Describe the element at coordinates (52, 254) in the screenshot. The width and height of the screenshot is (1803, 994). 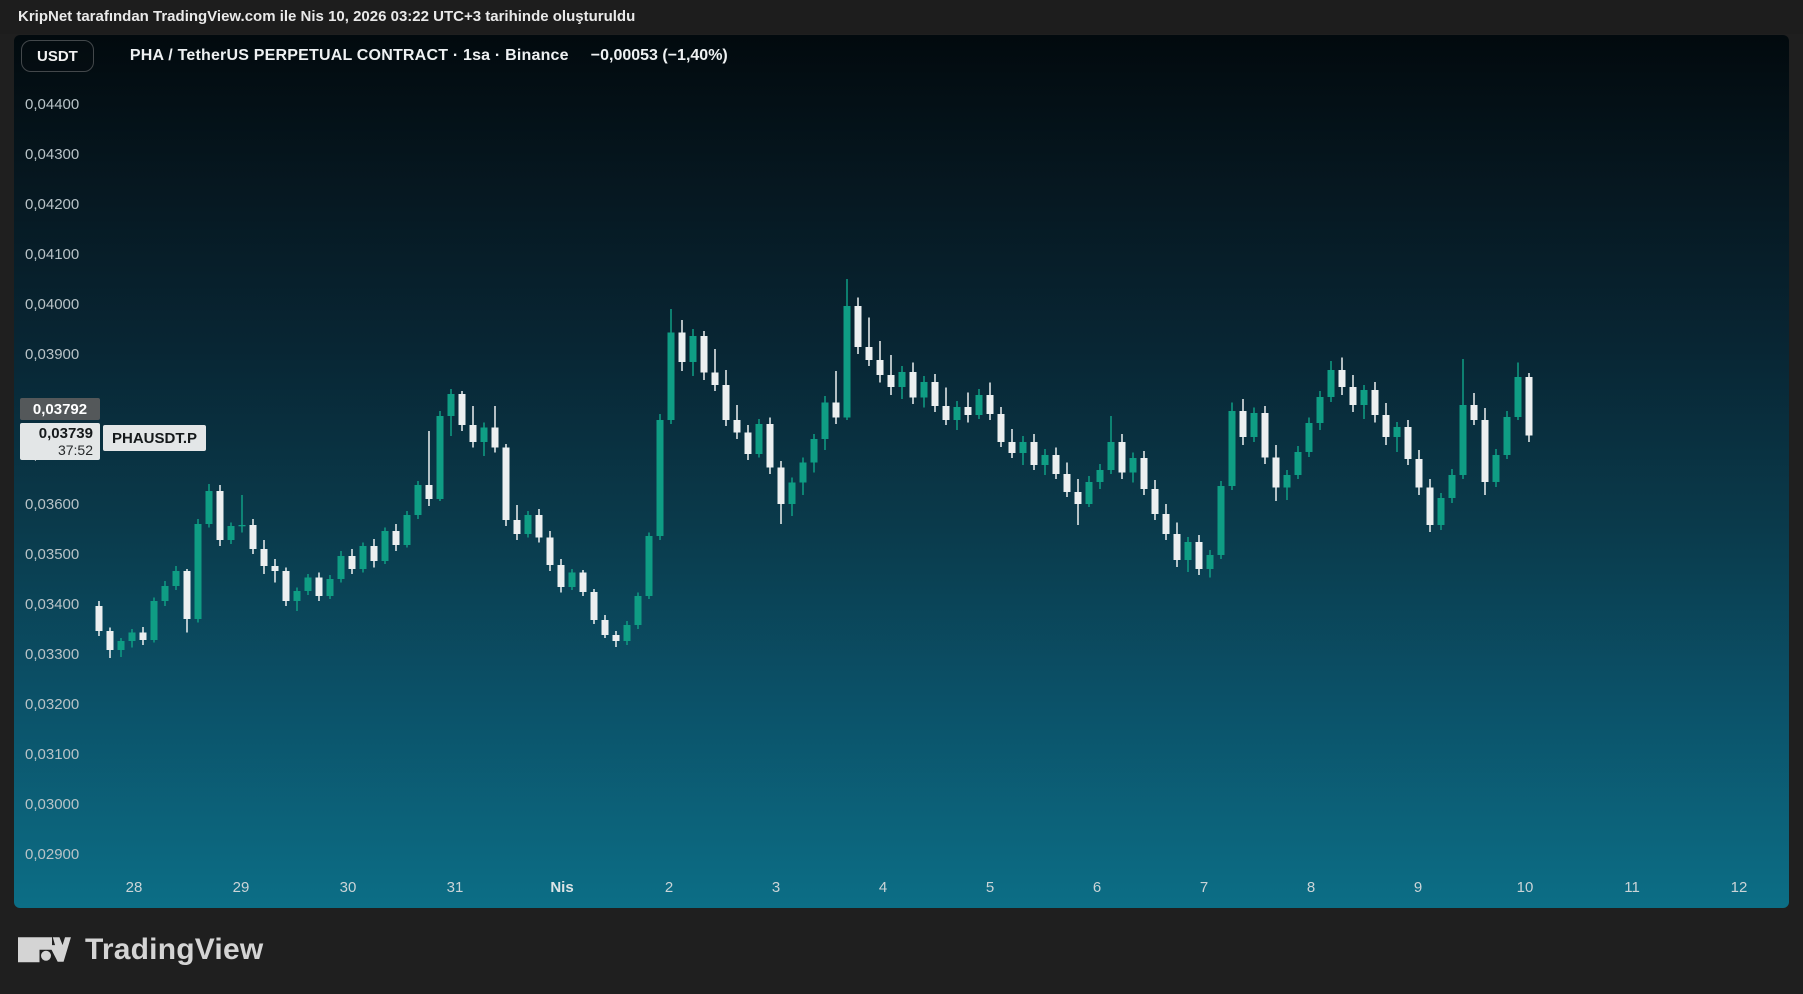
I see `price-axis-label: 0,04100` at that location.